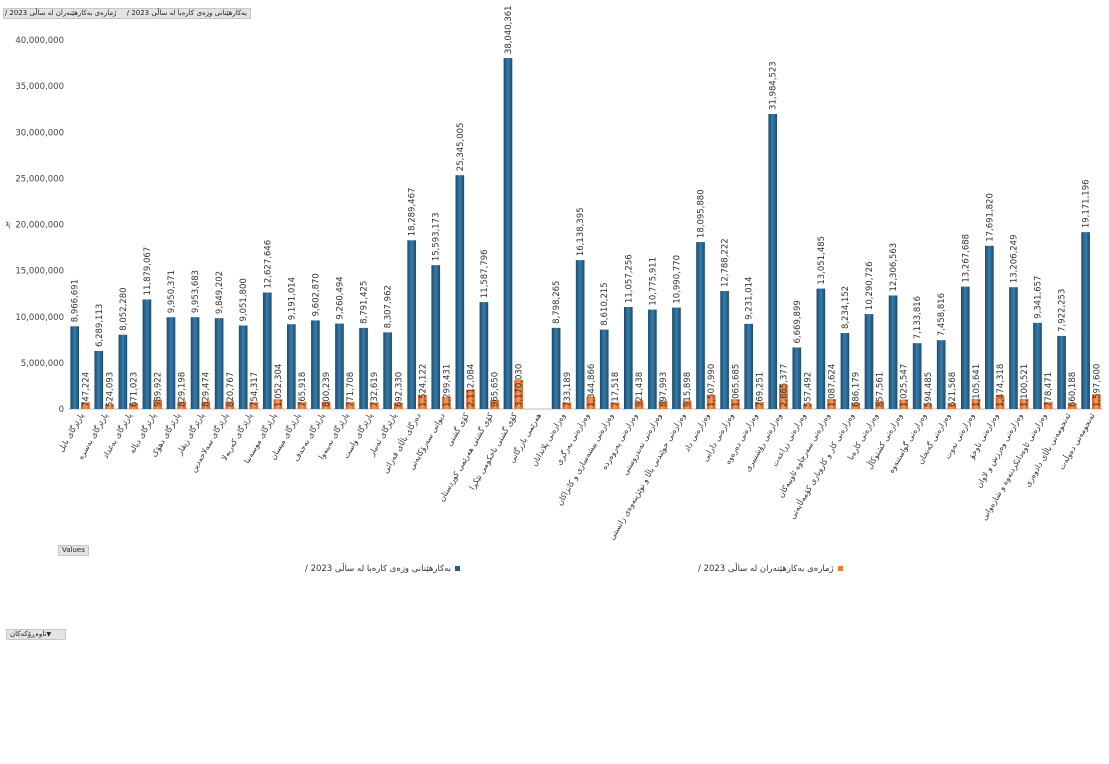 This screenshot has width=1109, height=764. I want to click on data-label-energy: 19,171,196, so click(1087, 203).